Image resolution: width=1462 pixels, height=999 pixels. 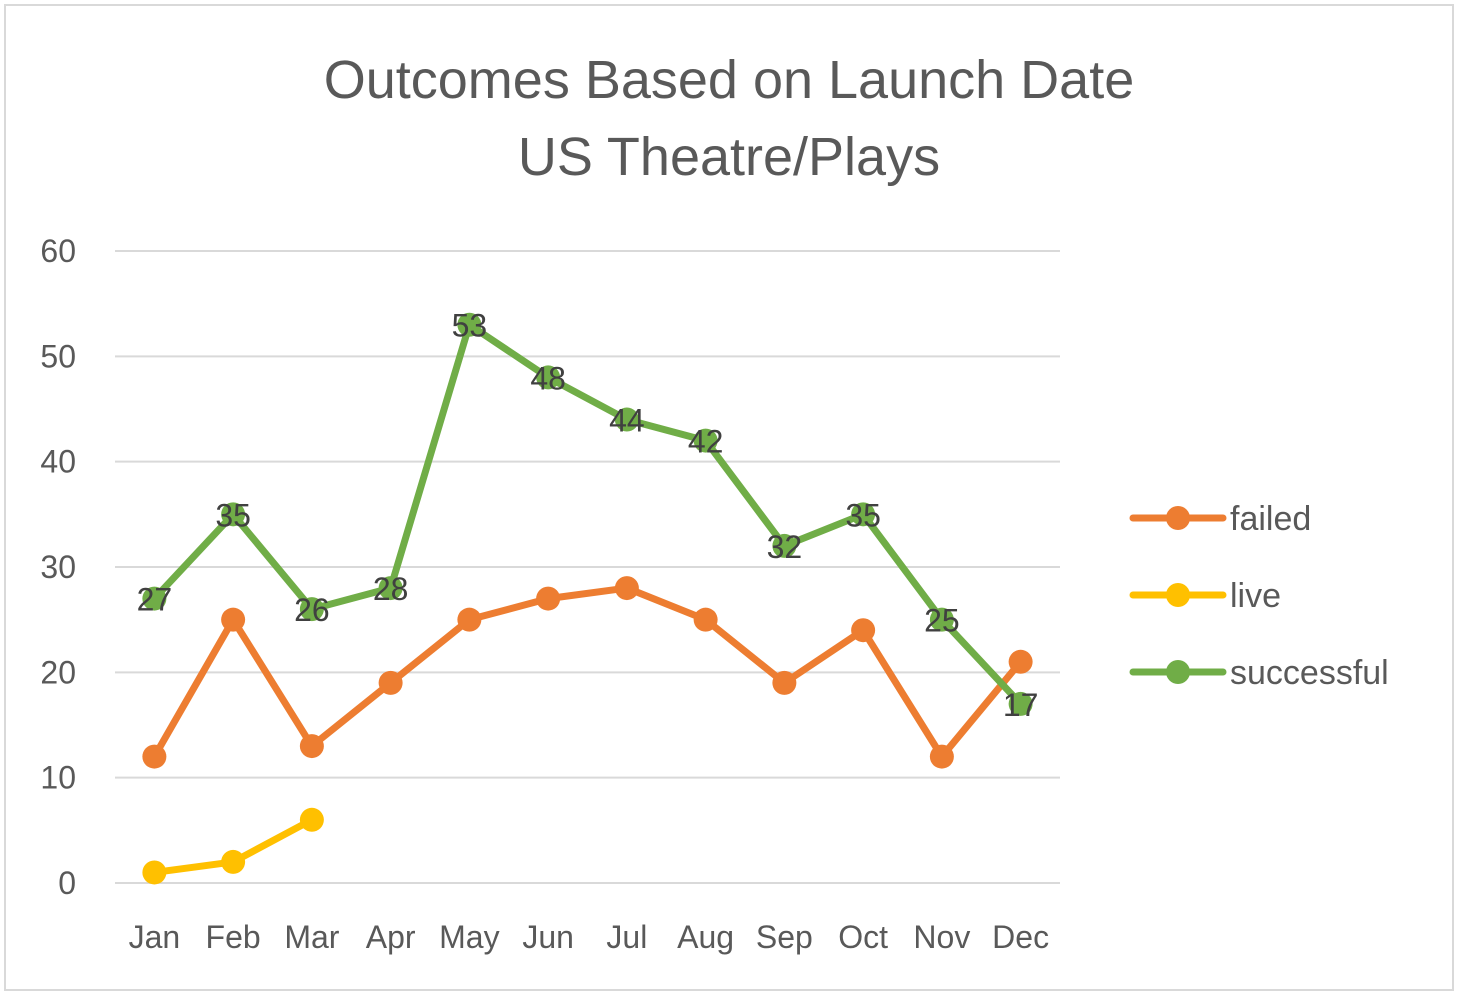 I want to click on y-tick-label: 0, so click(x=67, y=883).